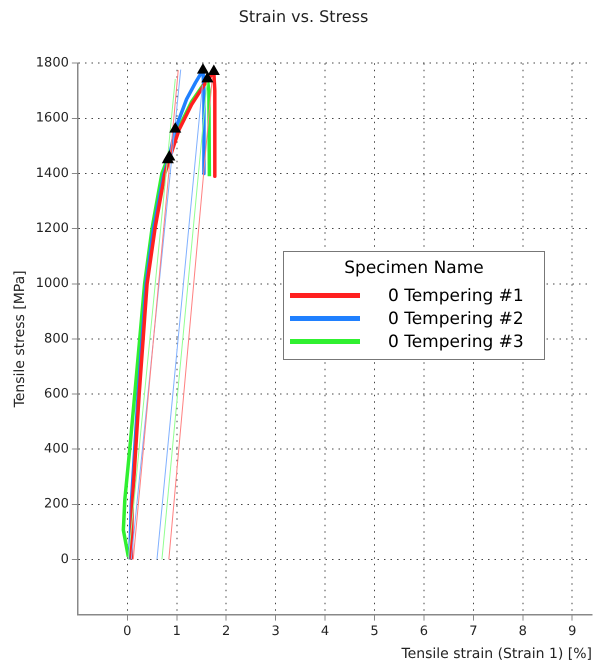  What do you see at coordinates (176, 631) in the screenshot?
I see `x-tick-label: 1` at bounding box center [176, 631].